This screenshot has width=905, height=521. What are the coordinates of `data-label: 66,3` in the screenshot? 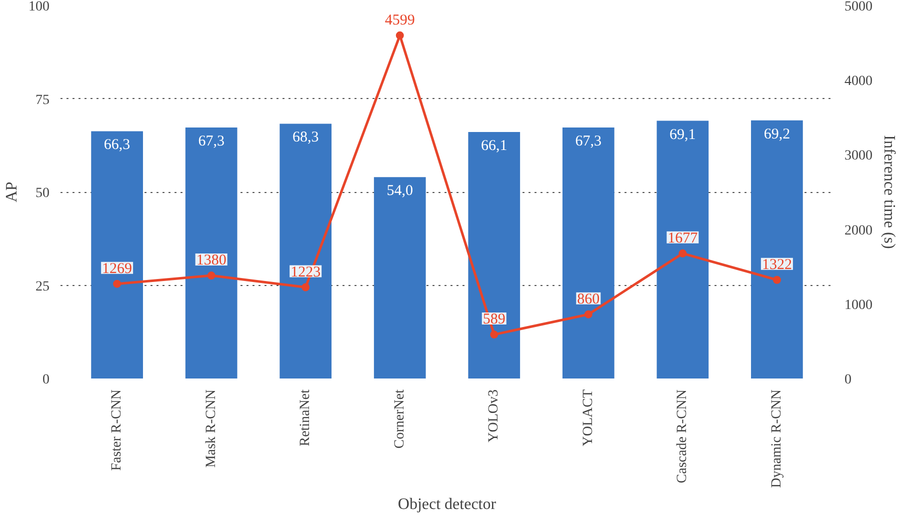 It's located at (117, 145).